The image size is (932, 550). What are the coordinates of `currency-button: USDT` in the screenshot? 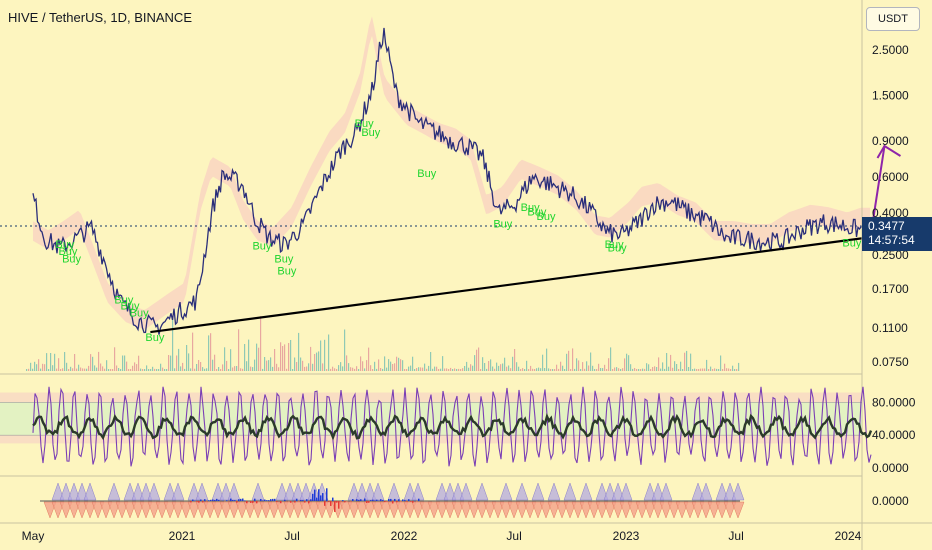 It's located at (893, 19).